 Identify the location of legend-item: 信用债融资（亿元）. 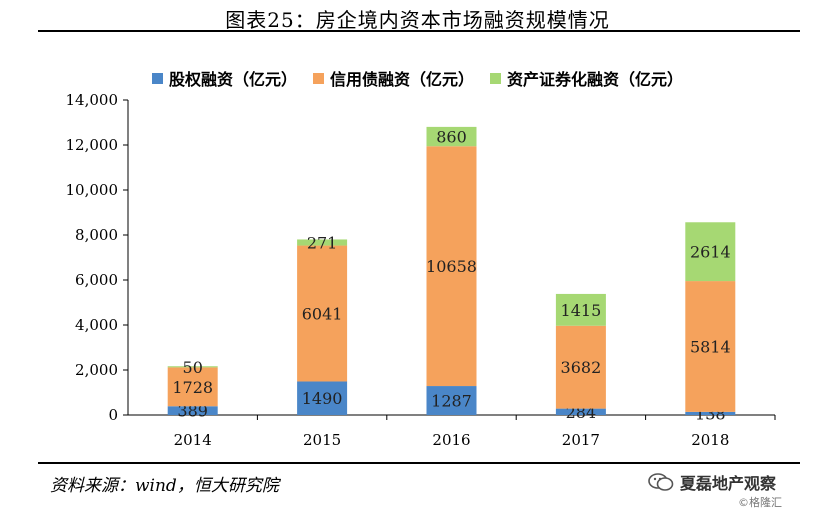
(393, 78).